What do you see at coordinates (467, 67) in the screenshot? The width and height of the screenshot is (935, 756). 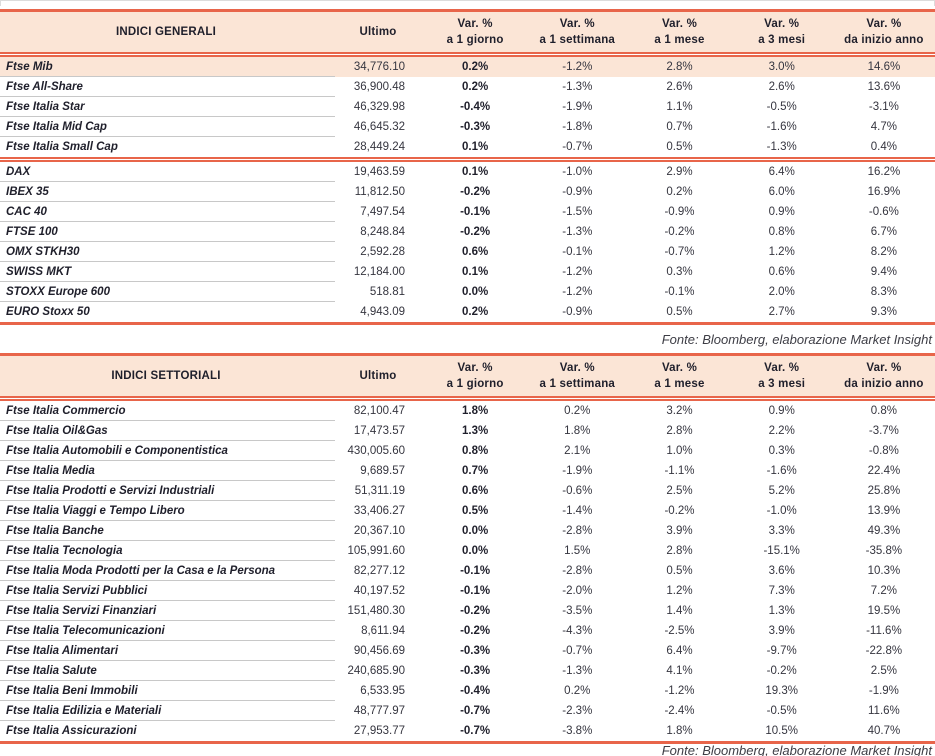 I see `table-row: Ftse Mib 34,776.10 0.2% -1.2% 2.8% 3.0% 14.6%` at bounding box center [467, 67].